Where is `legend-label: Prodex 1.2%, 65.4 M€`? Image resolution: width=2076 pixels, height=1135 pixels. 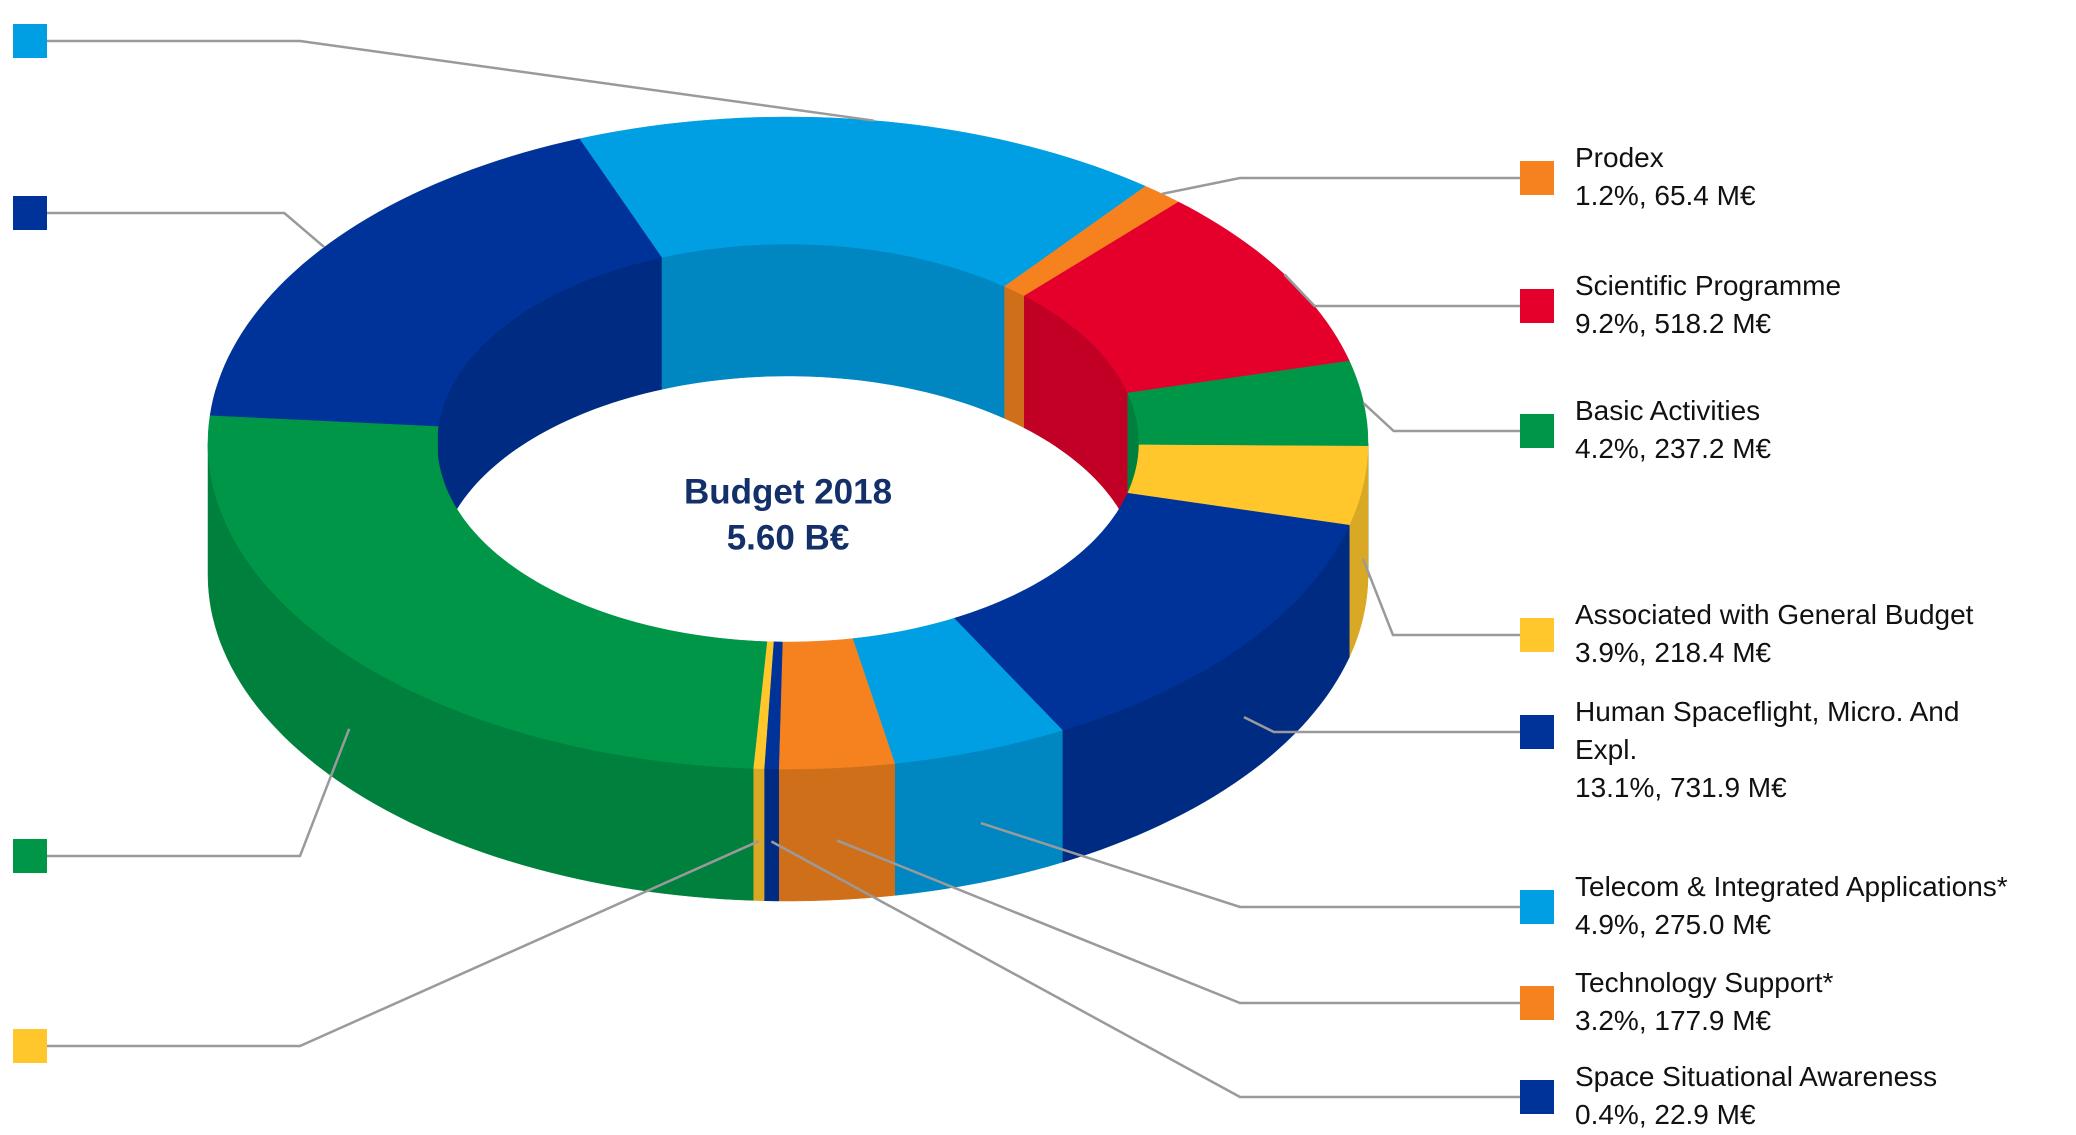
legend-label: Prodex 1.2%, 65.4 M€ is located at coordinates (1665, 177).